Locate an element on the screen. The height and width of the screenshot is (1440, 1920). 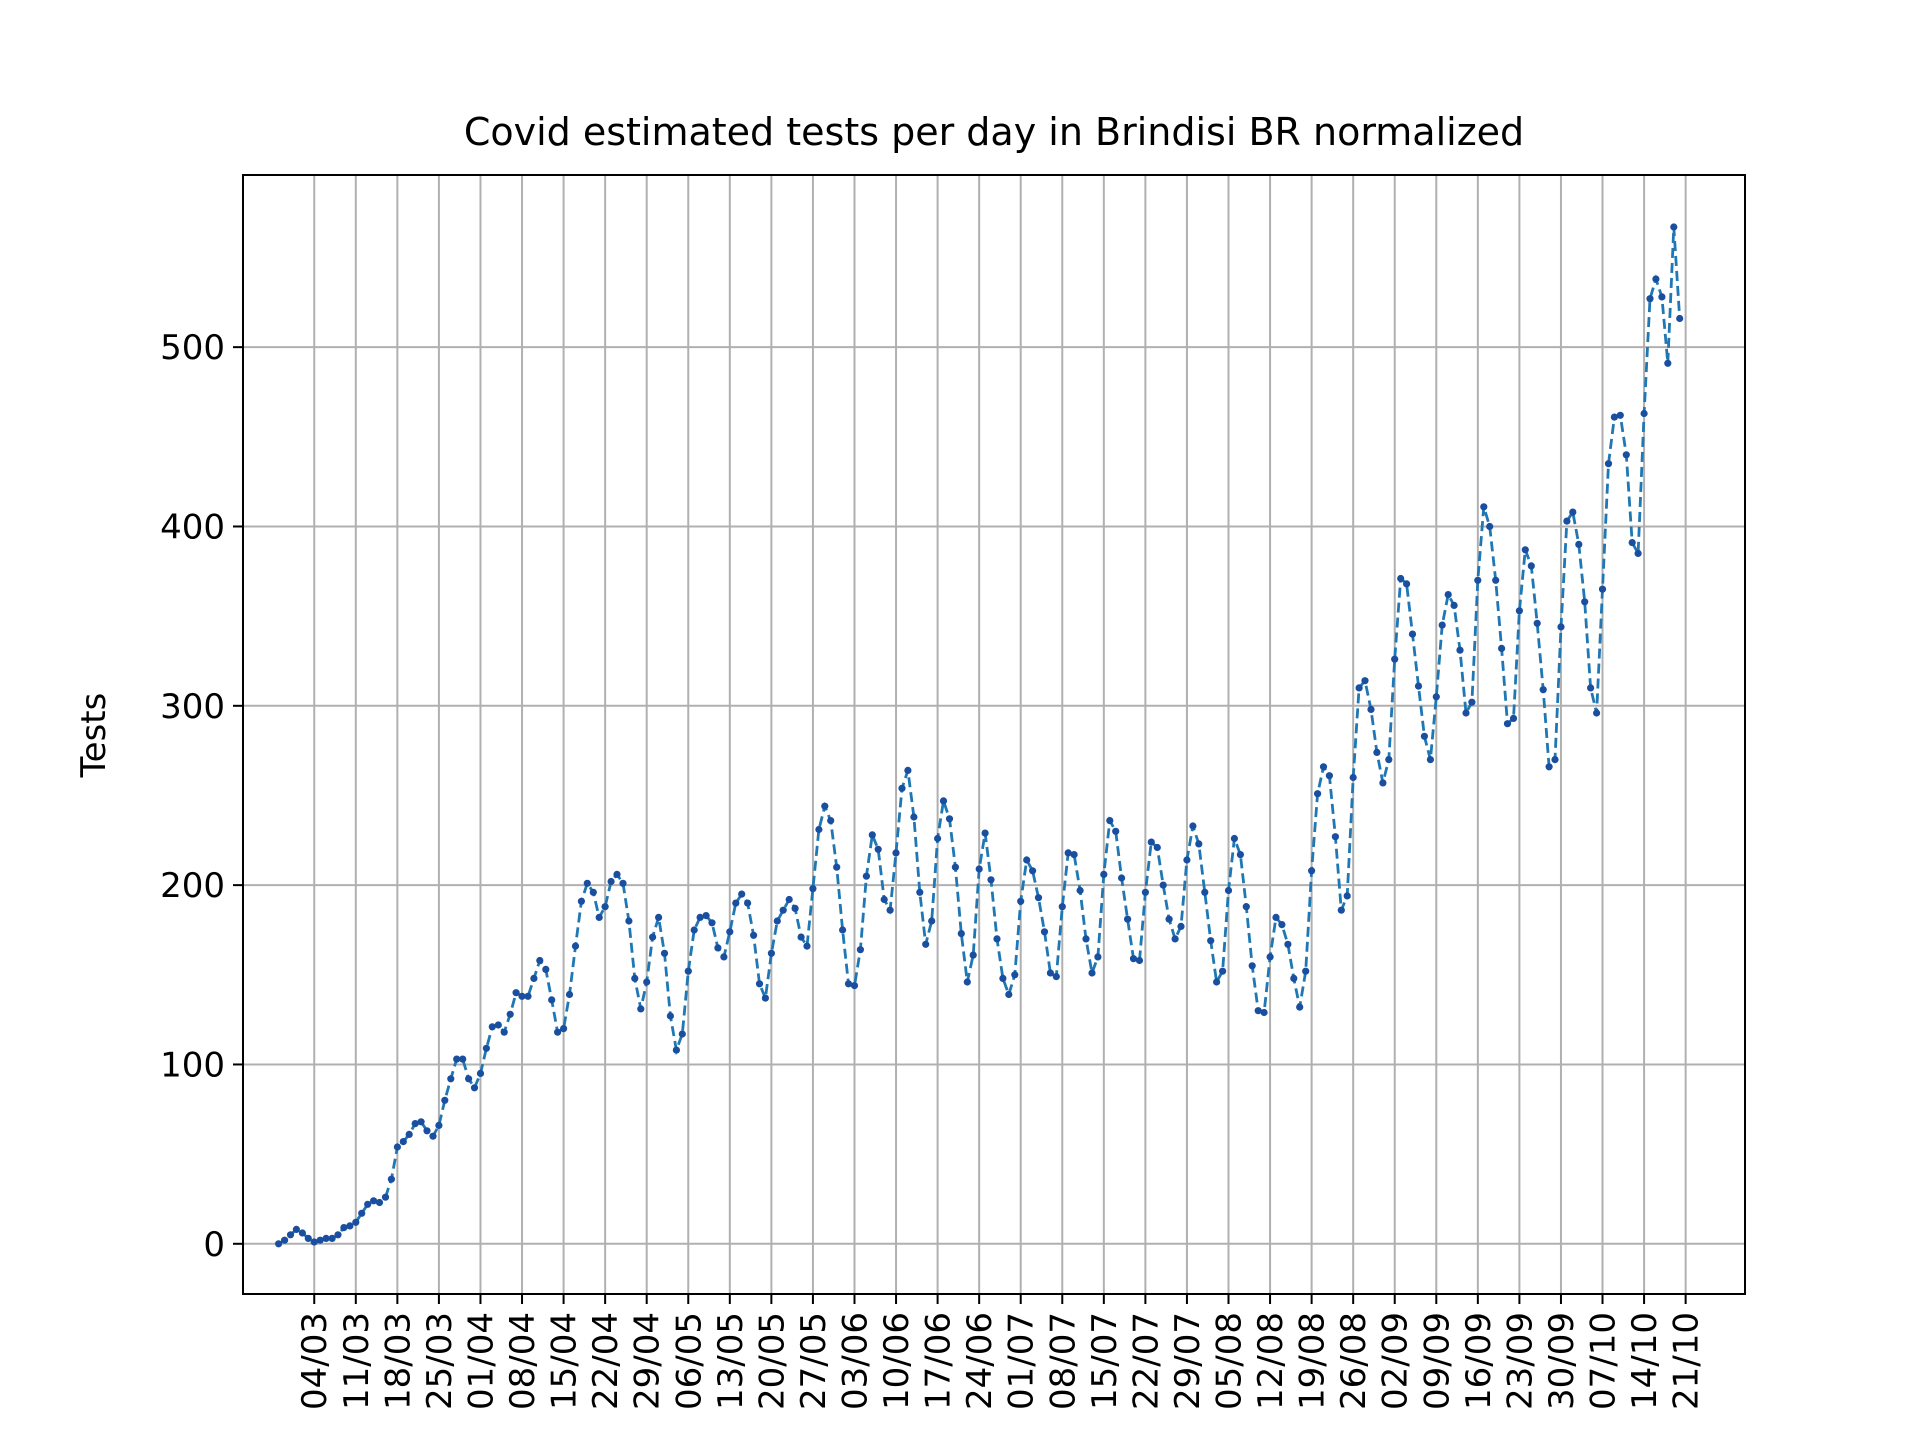
x-tick-label: 06/05 is located at coordinates (689, 1361).